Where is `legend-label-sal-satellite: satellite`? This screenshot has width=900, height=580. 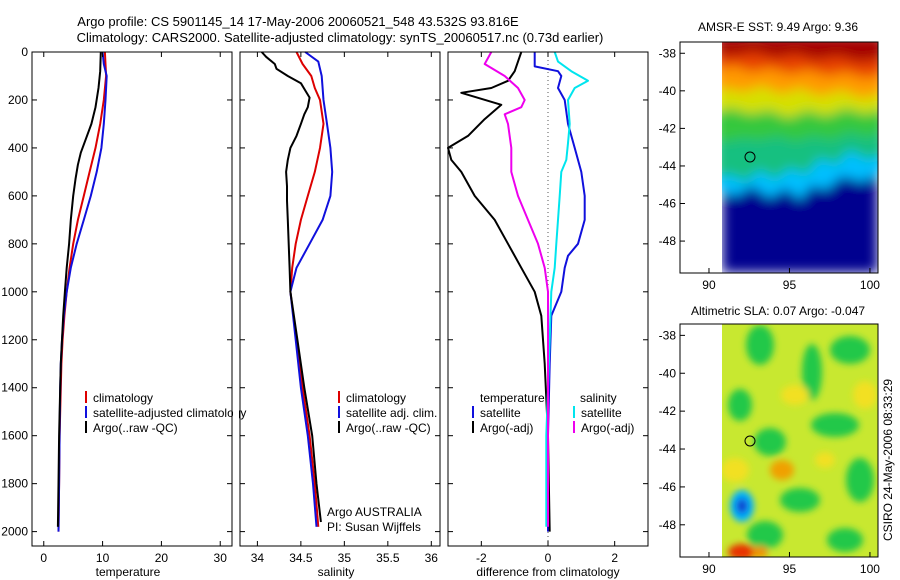 legend-label-sal-satellite: satellite is located at coordinates (601, 413).